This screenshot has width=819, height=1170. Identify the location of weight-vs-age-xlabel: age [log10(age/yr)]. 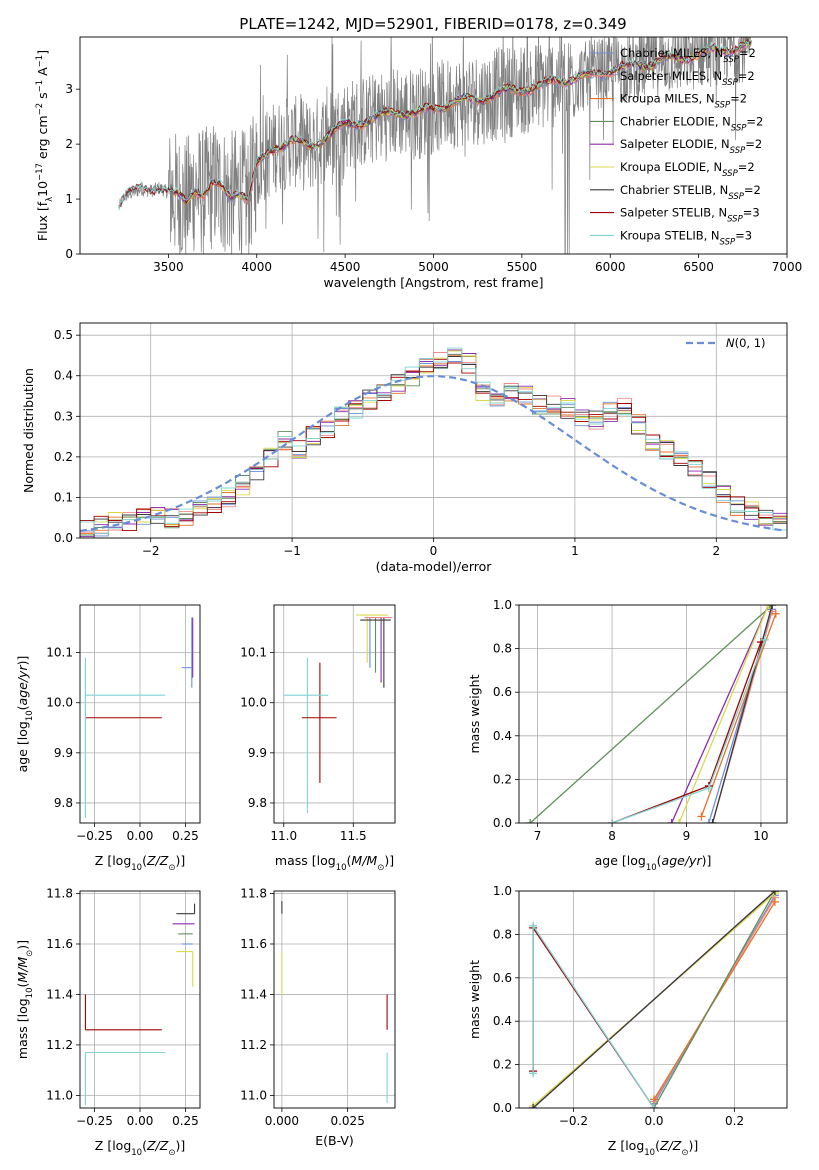
(653, 863).